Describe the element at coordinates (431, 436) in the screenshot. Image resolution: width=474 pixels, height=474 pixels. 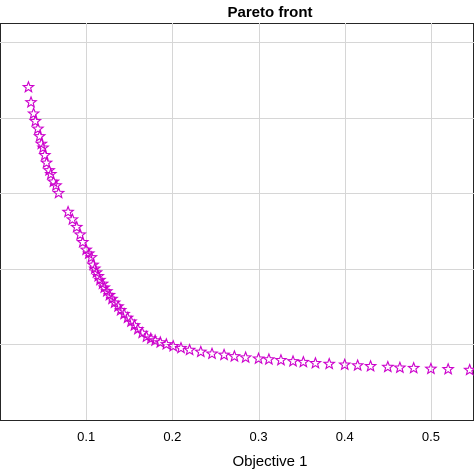
I see `x-tick-label: 0.5` at that location.